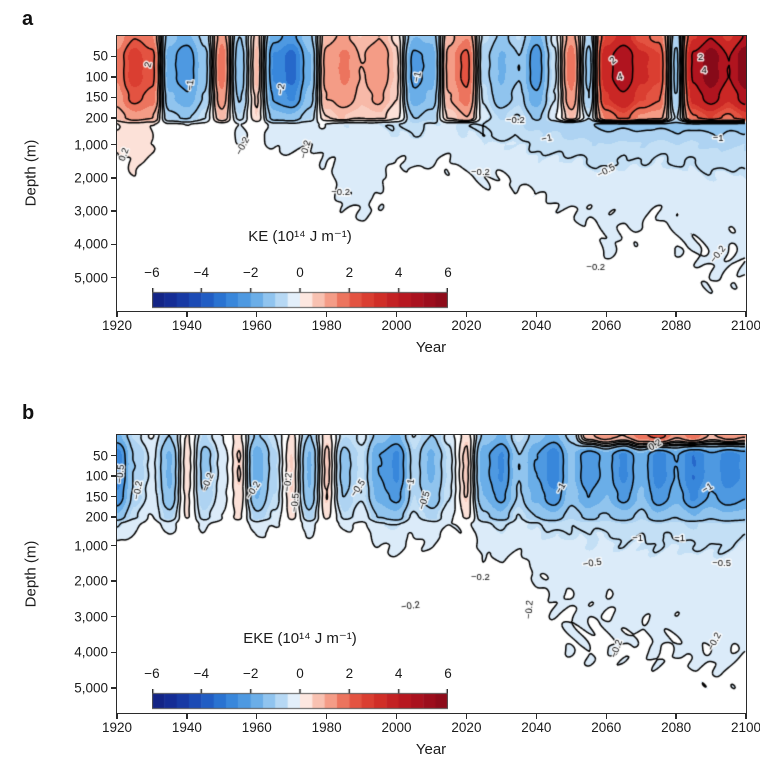  Describe the element at coordinates (28, 19) in the screenshot. I see `panel-a-letter: a` at that location.